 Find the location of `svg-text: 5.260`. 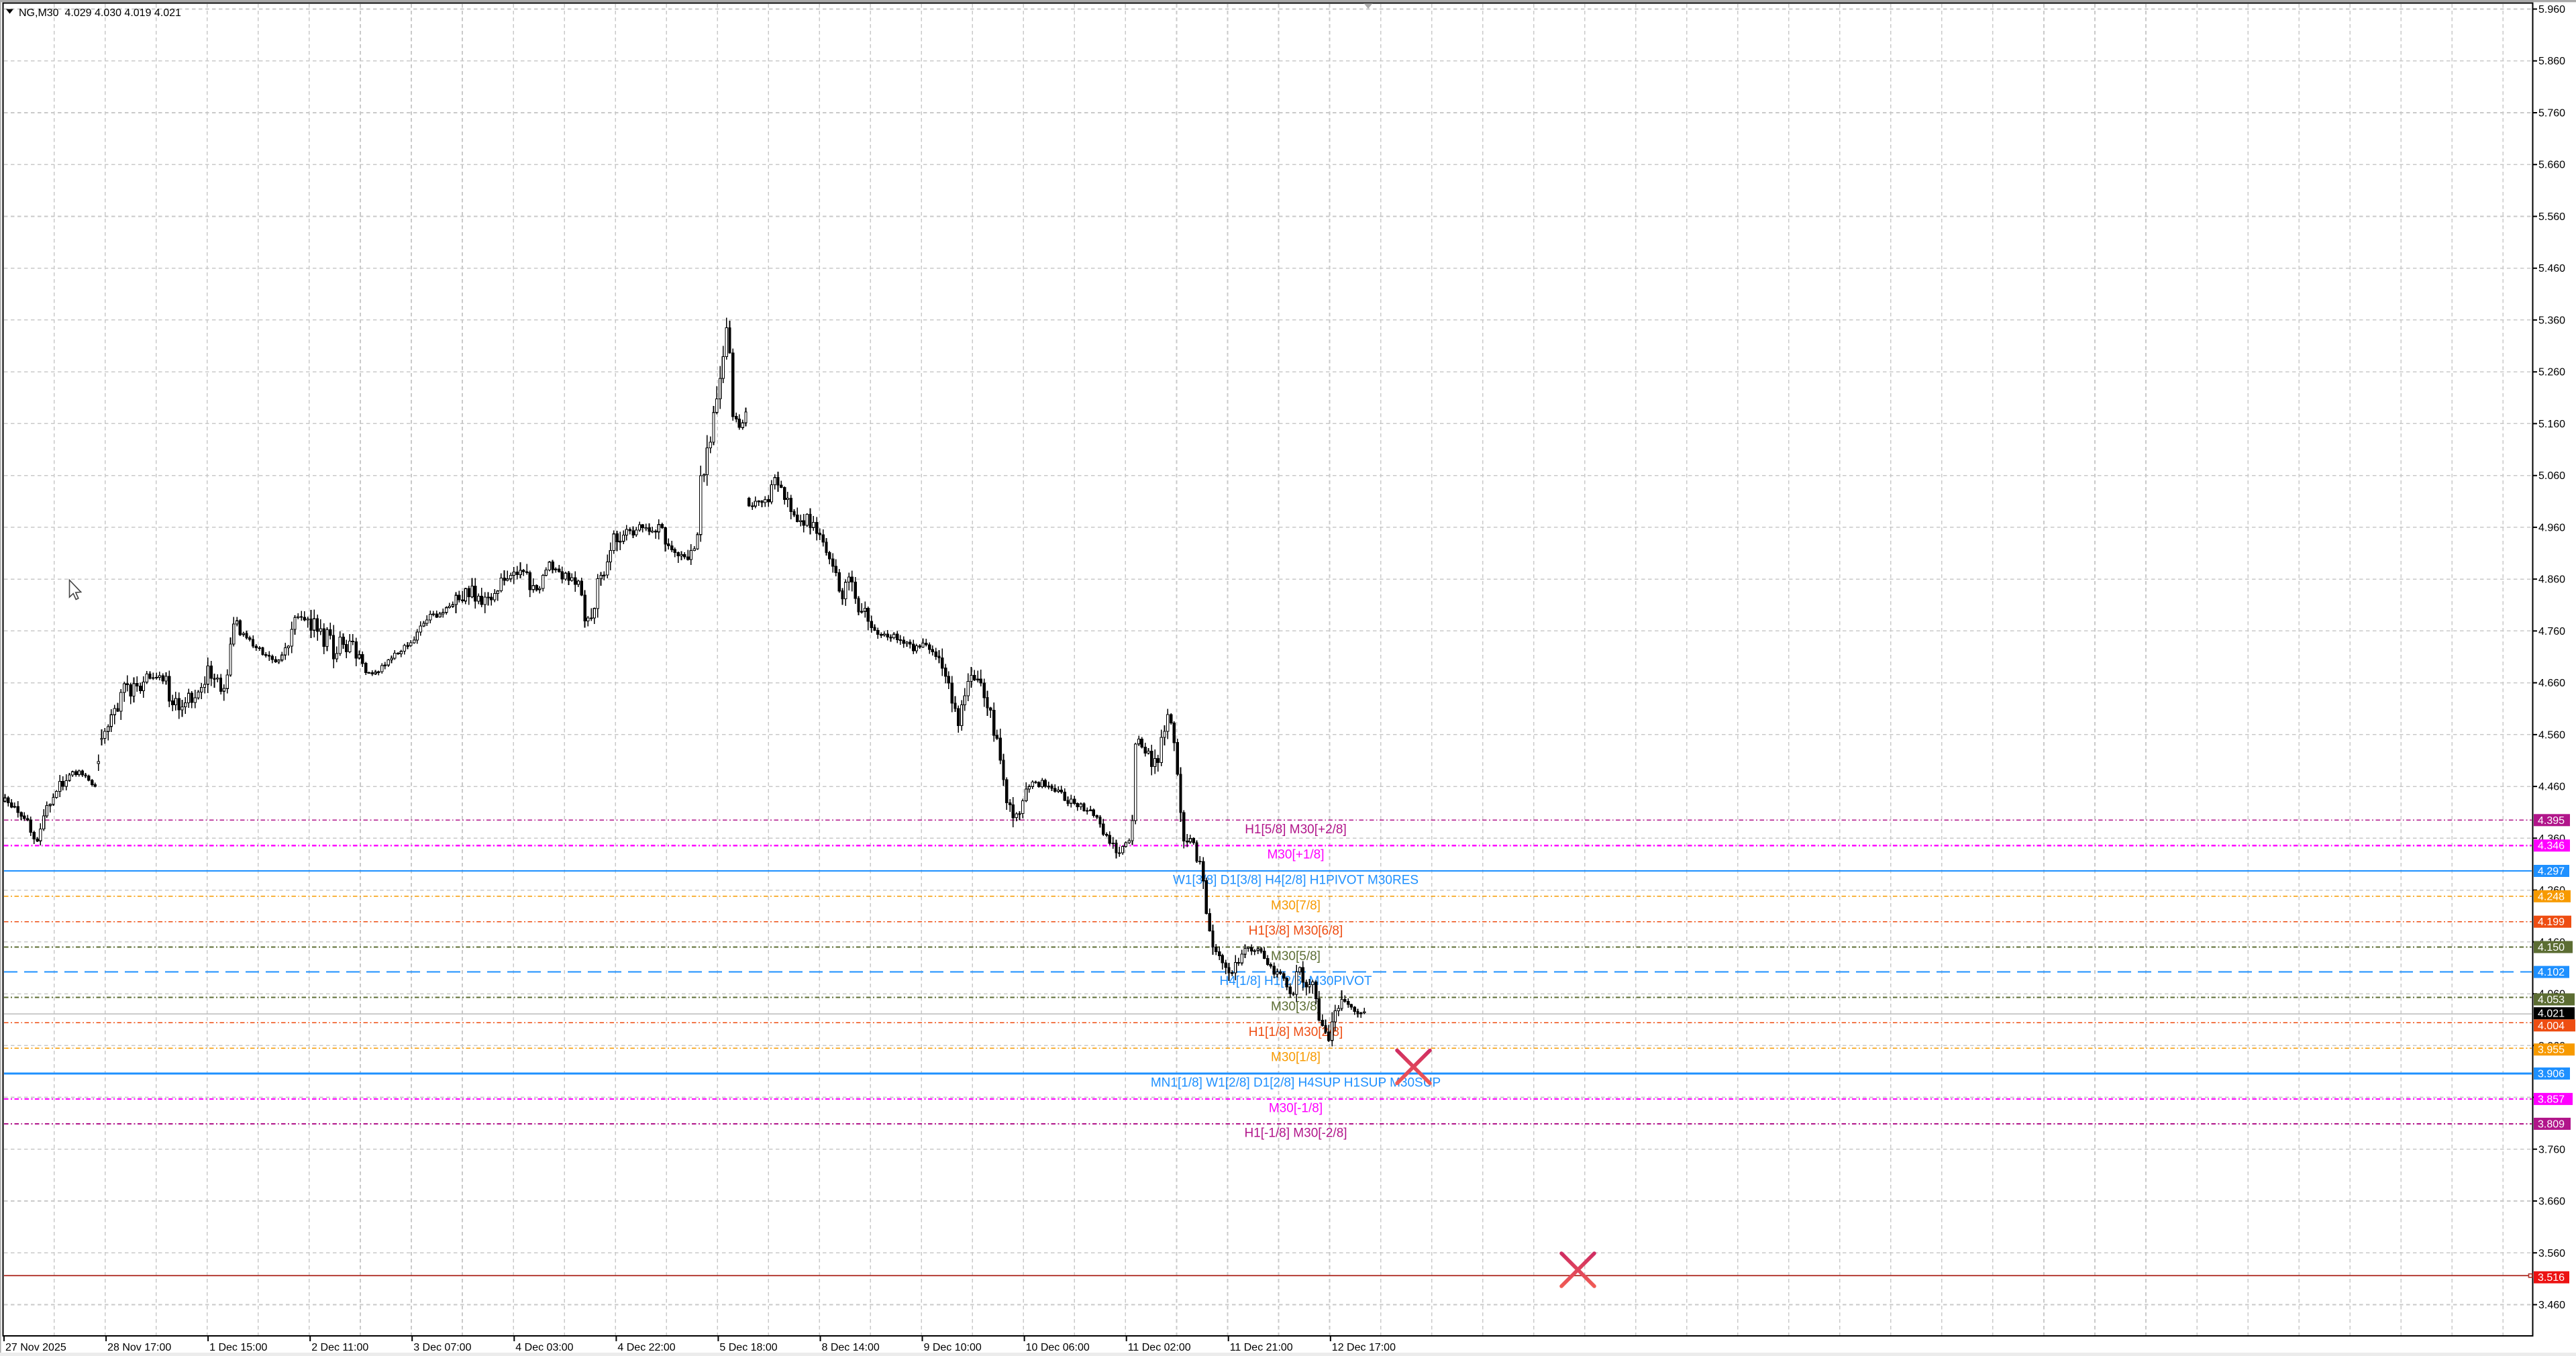

svg-text: 5.260 is located at coordinates (2551, 372).